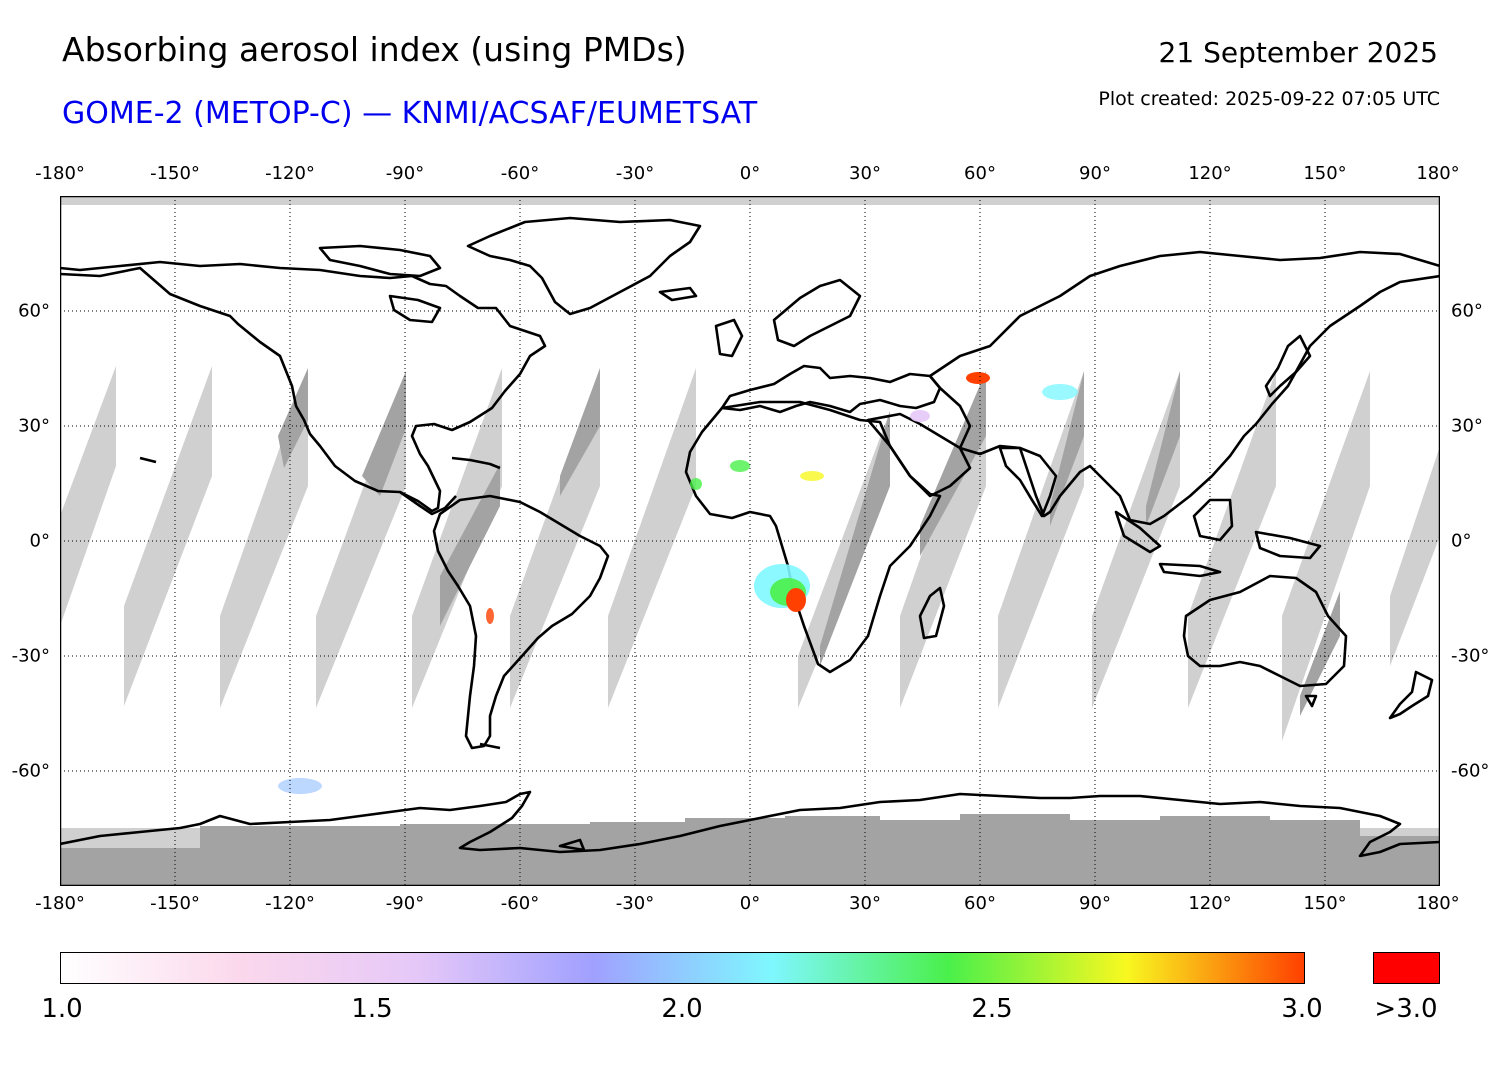  I want to click on lat-label-right: 30°, so click(1467, 426).